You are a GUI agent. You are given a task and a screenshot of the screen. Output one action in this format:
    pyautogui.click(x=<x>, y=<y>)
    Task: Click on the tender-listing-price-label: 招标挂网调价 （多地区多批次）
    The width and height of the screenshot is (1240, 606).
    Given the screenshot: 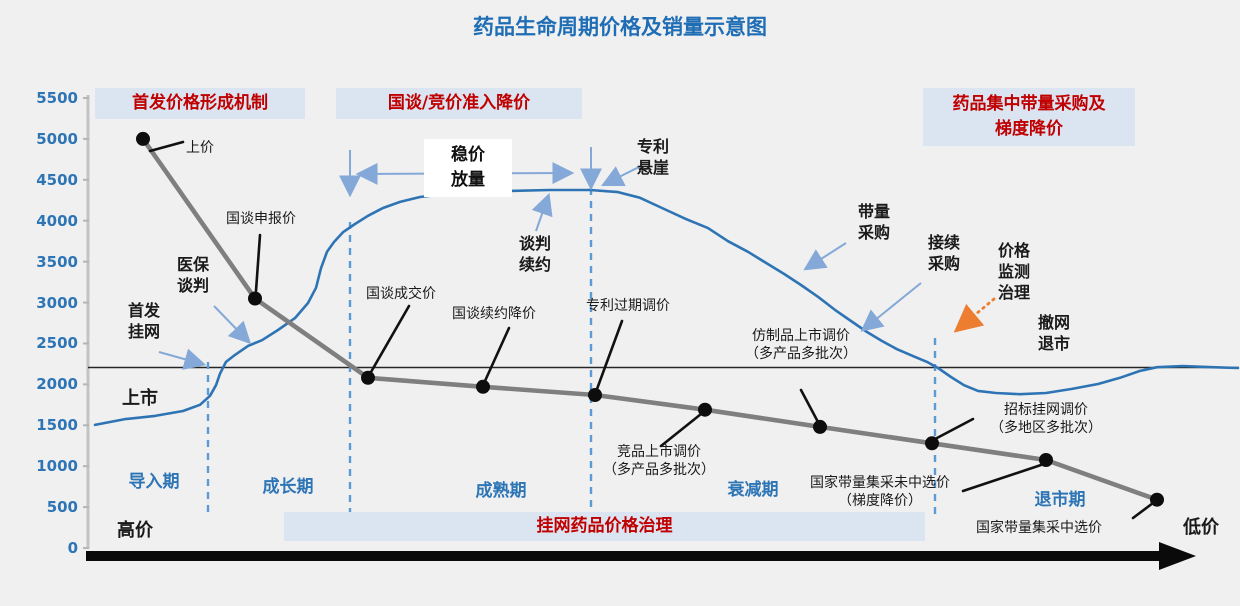 What is the action you would take?
    pyautogui.click(x=1046, y=420)
    